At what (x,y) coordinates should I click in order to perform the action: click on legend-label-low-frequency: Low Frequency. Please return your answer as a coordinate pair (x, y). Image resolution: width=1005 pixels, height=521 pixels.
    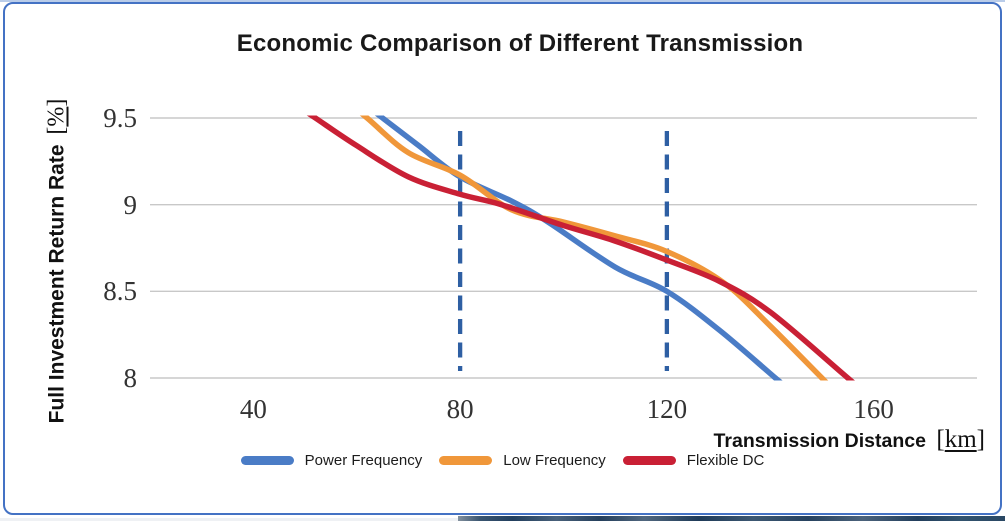
    Looking at the image, I should click on (554, 460).